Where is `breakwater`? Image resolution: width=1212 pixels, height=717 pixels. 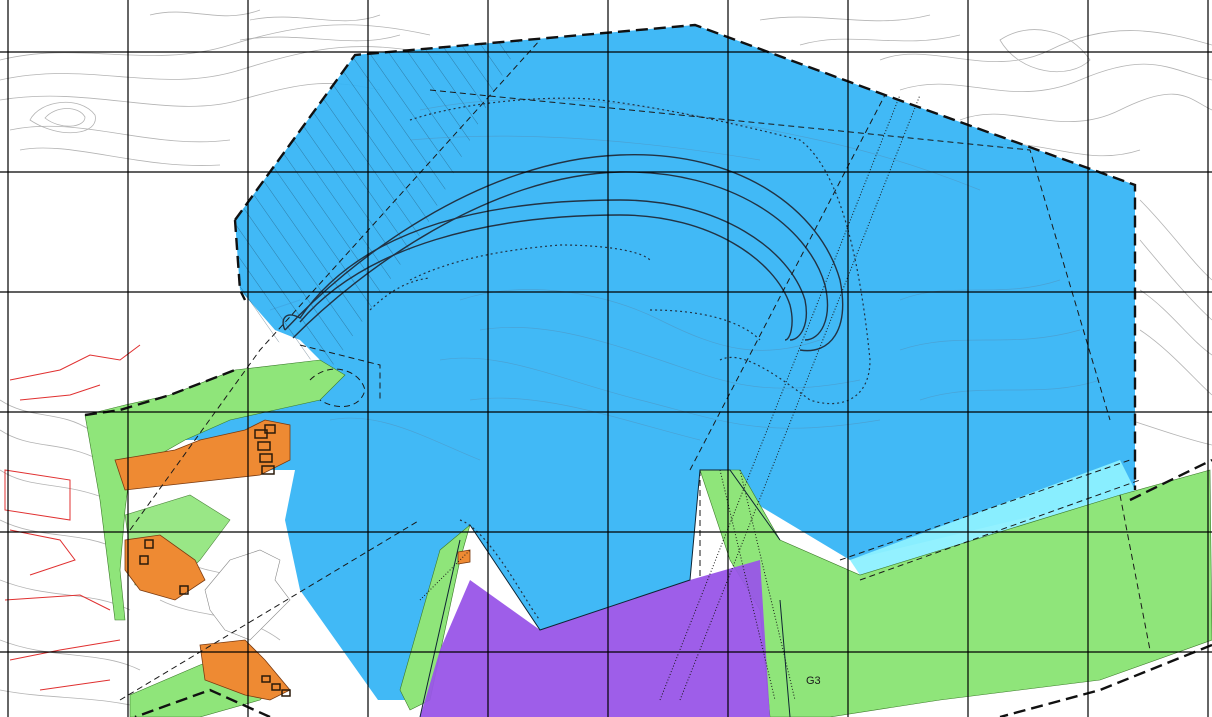 breakwater is located at coordinates (563, 253).